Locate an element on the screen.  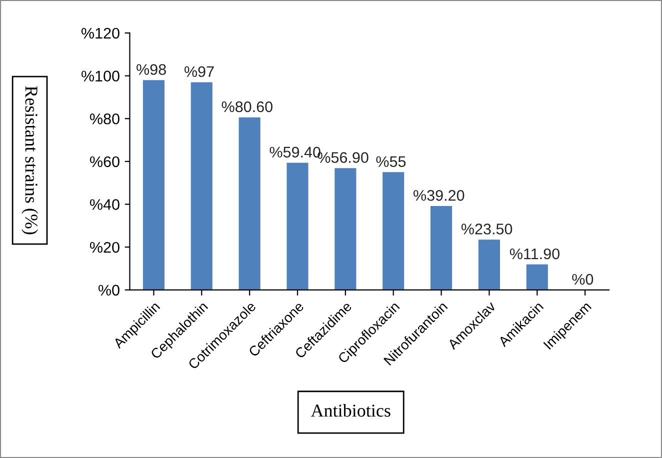
y-tick-label: %80 is located at coordinates (105, 118).